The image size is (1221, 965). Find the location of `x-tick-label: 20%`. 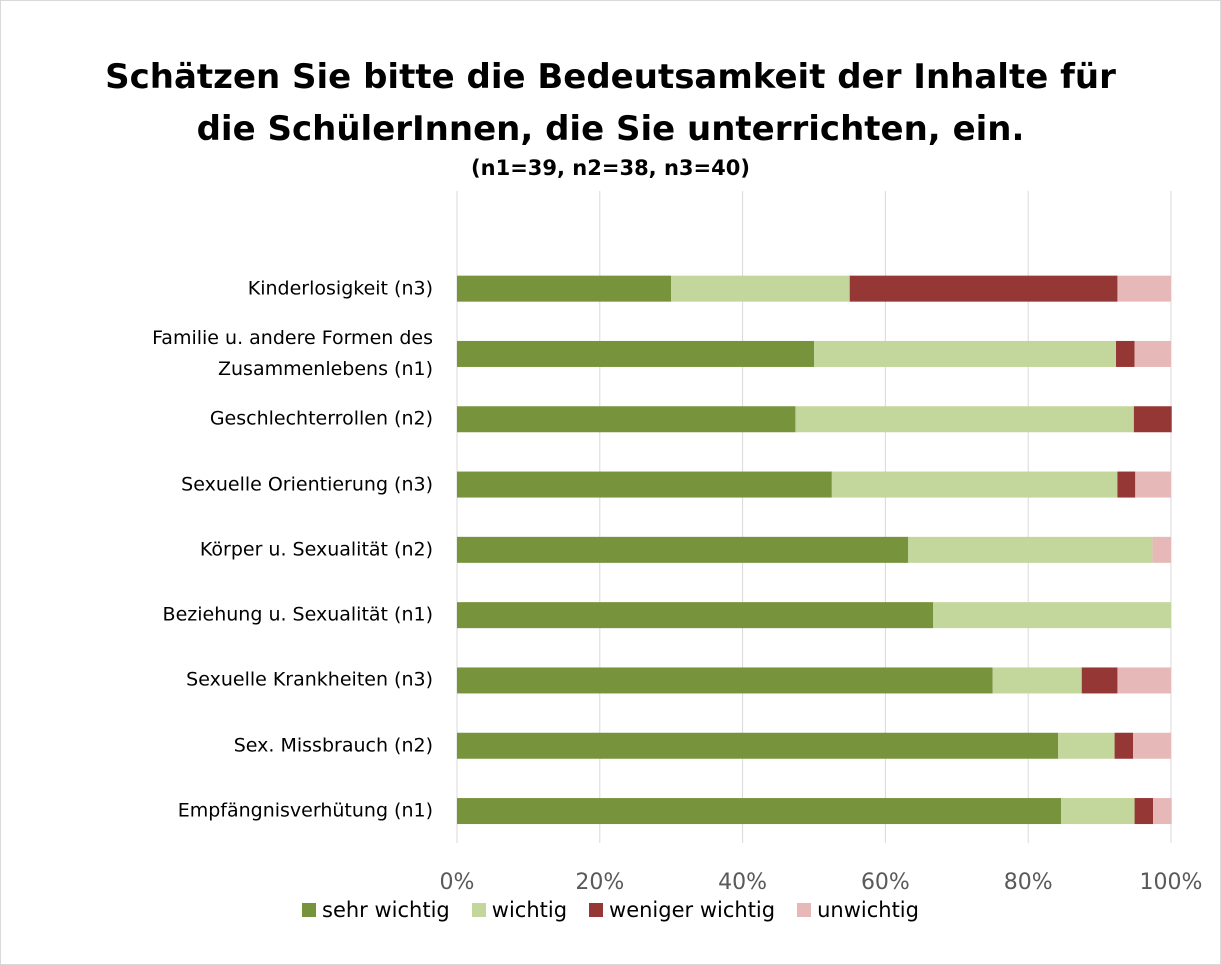

x-tick-label: 20% is located at coordinates (599, 882).